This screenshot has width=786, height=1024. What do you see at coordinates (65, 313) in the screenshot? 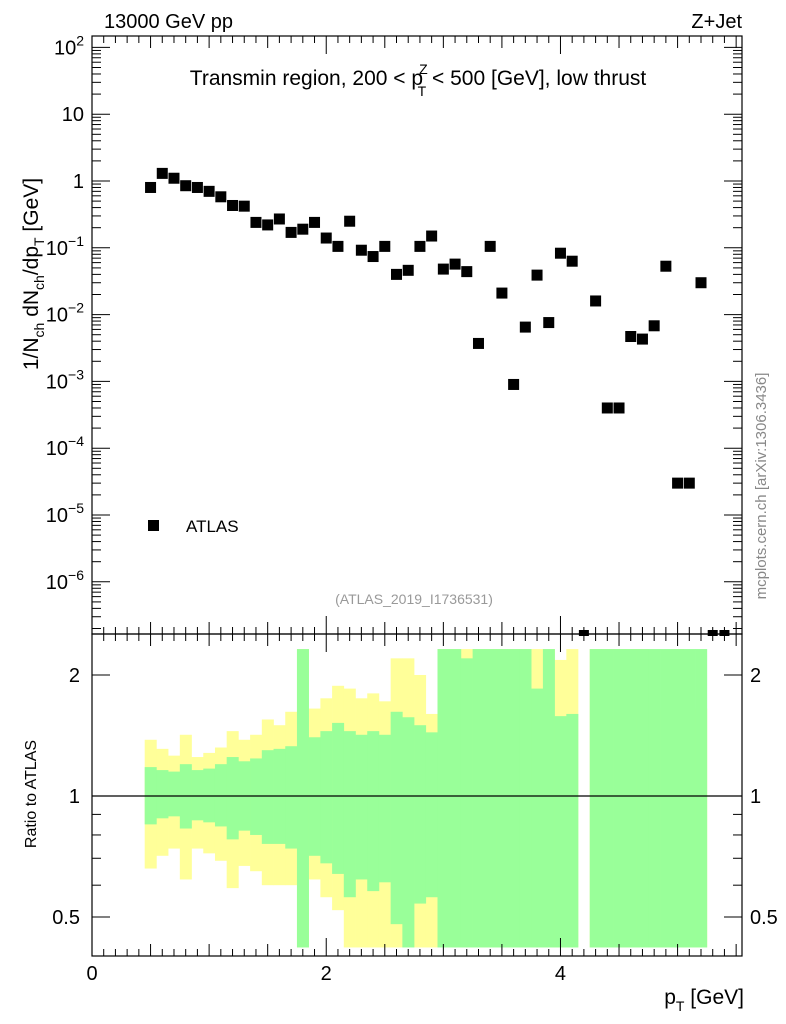
I see `y-tick-label: 10⁻²` at bounding box center [65, 313].